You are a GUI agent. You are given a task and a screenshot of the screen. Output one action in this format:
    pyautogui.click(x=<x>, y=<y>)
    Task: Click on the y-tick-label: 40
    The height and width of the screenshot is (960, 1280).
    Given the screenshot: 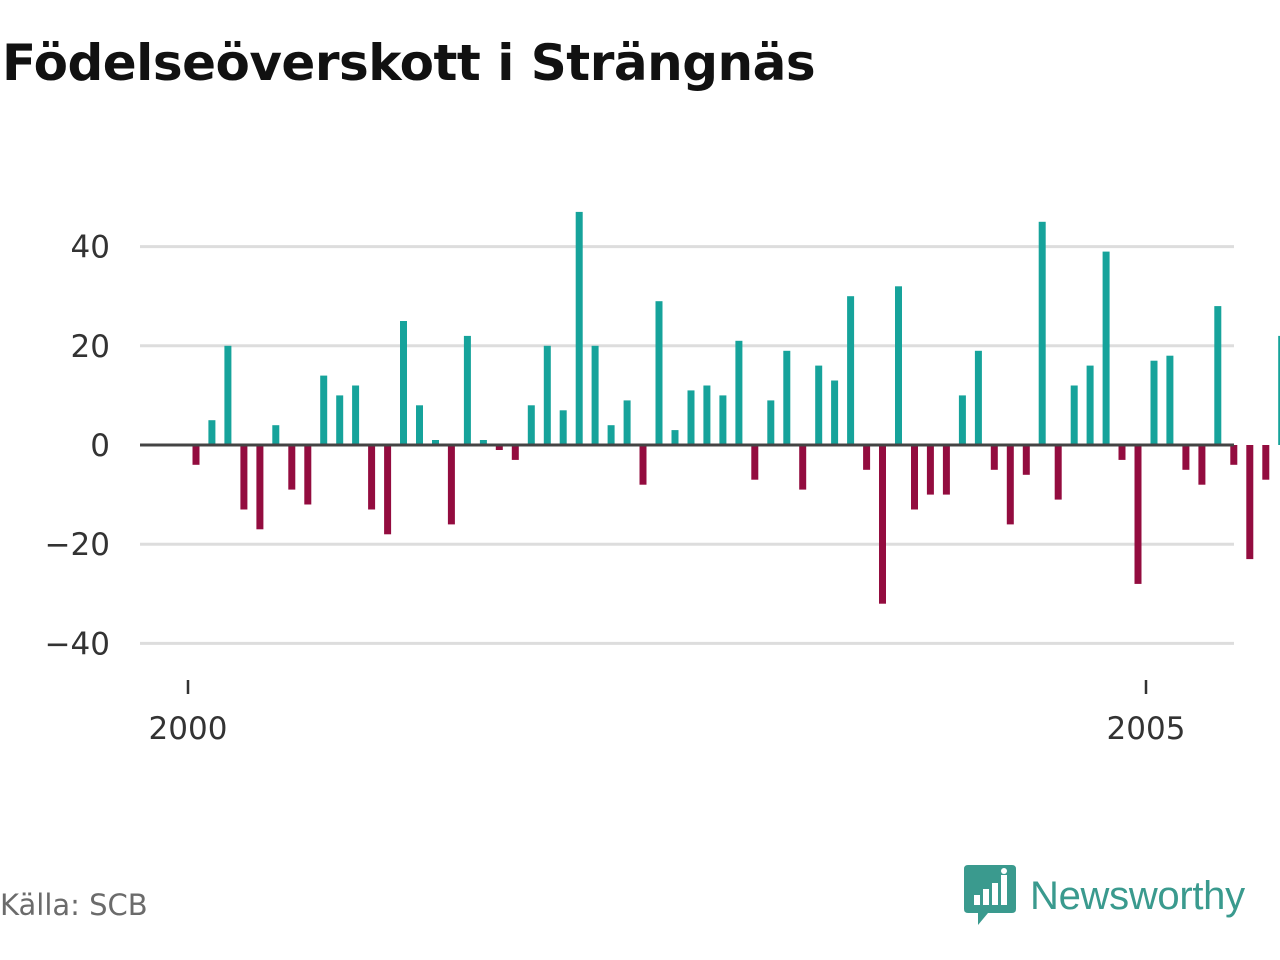 What is the action you would take?
    pyautogui.click(x=90, y=248)
    